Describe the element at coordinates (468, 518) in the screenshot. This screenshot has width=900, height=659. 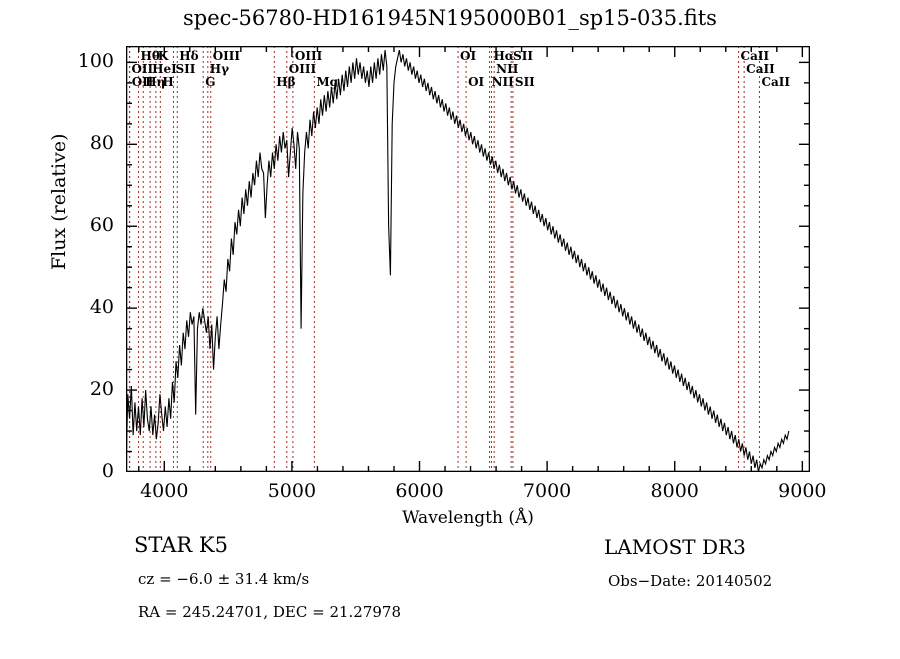
I see `x-axis-title: Wavelength (Å)` at that location.